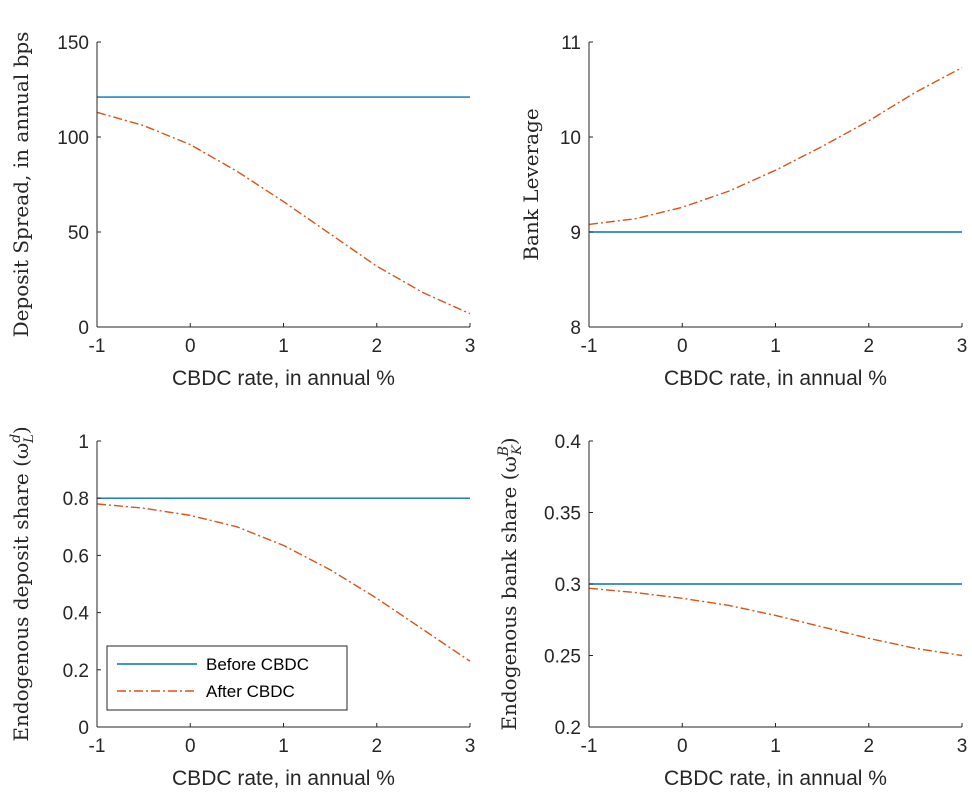 The height and width of the screenshot is (797, 972). What do you see at coordinates (257, 664) in the screenshot?
I see `legend-label-1: Before CBDC` at bounding box center [257, 664].